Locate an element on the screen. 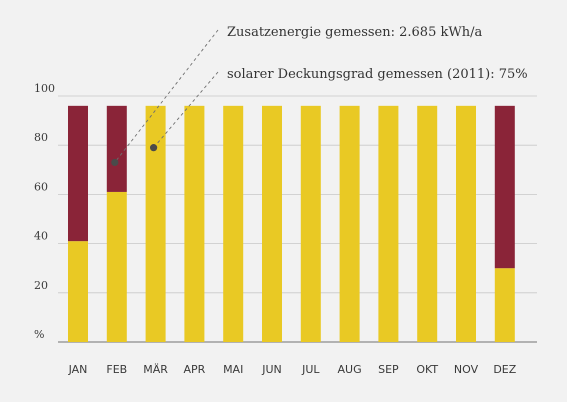 The image size is (567, 402). y-tick-label: 60 is located at coordinates (41, 186).